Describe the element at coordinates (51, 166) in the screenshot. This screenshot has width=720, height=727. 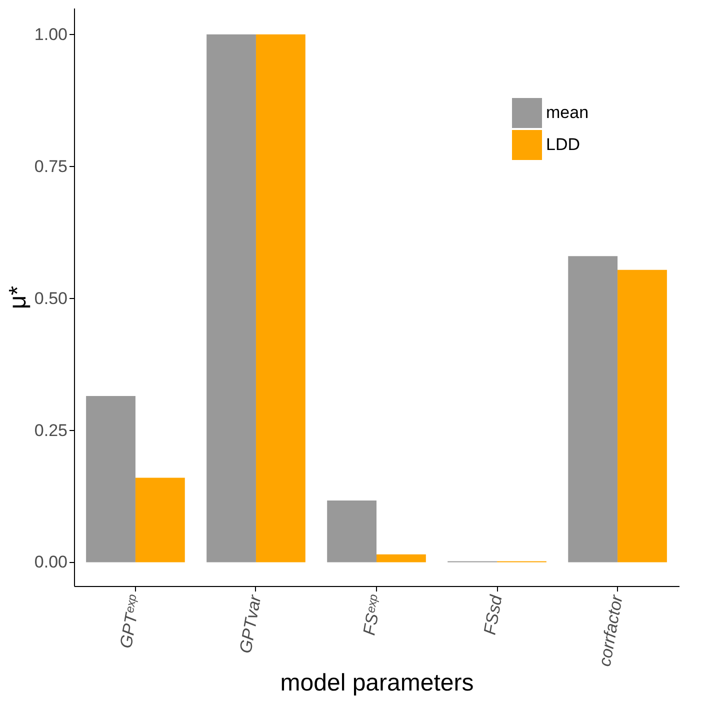
I see `y-tick-label: 0.75` at that location.